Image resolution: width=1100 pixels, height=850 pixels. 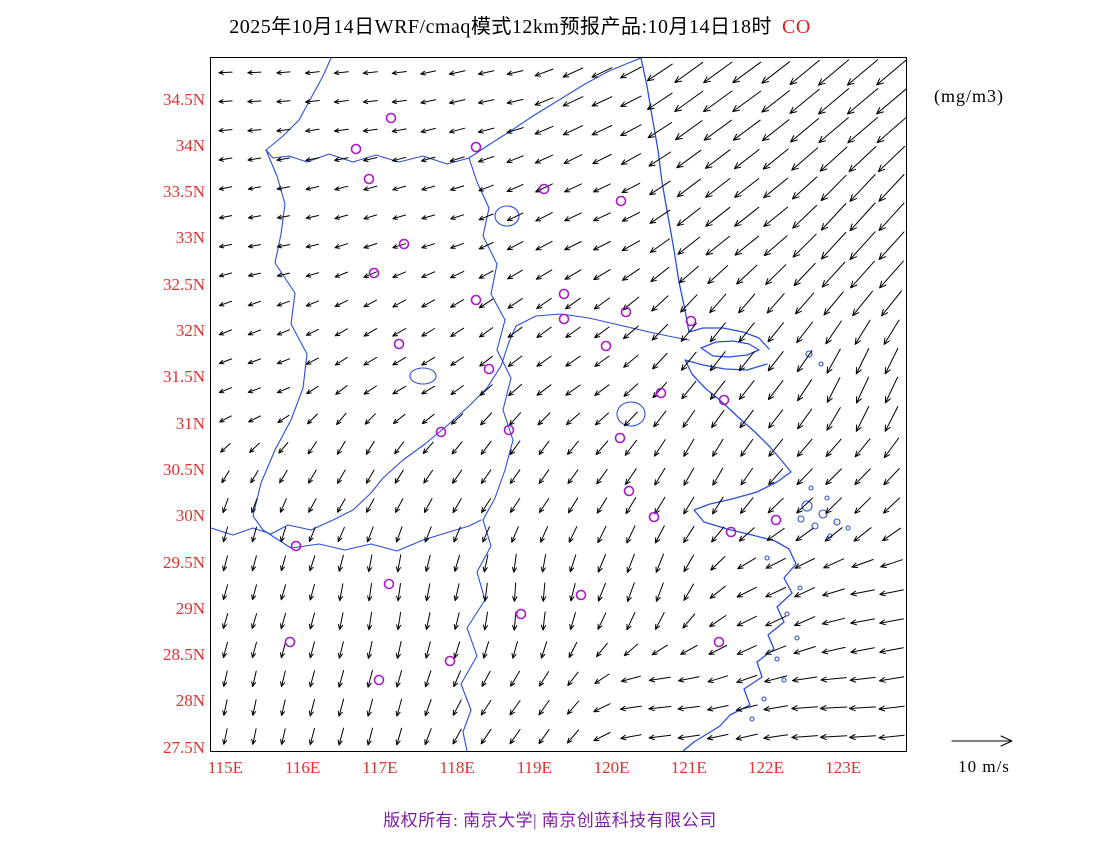 What do you see at coordinates (190, 238) in the screenshot?
I see `lat-tick-label: 33N` at bounding box center [190, 238].